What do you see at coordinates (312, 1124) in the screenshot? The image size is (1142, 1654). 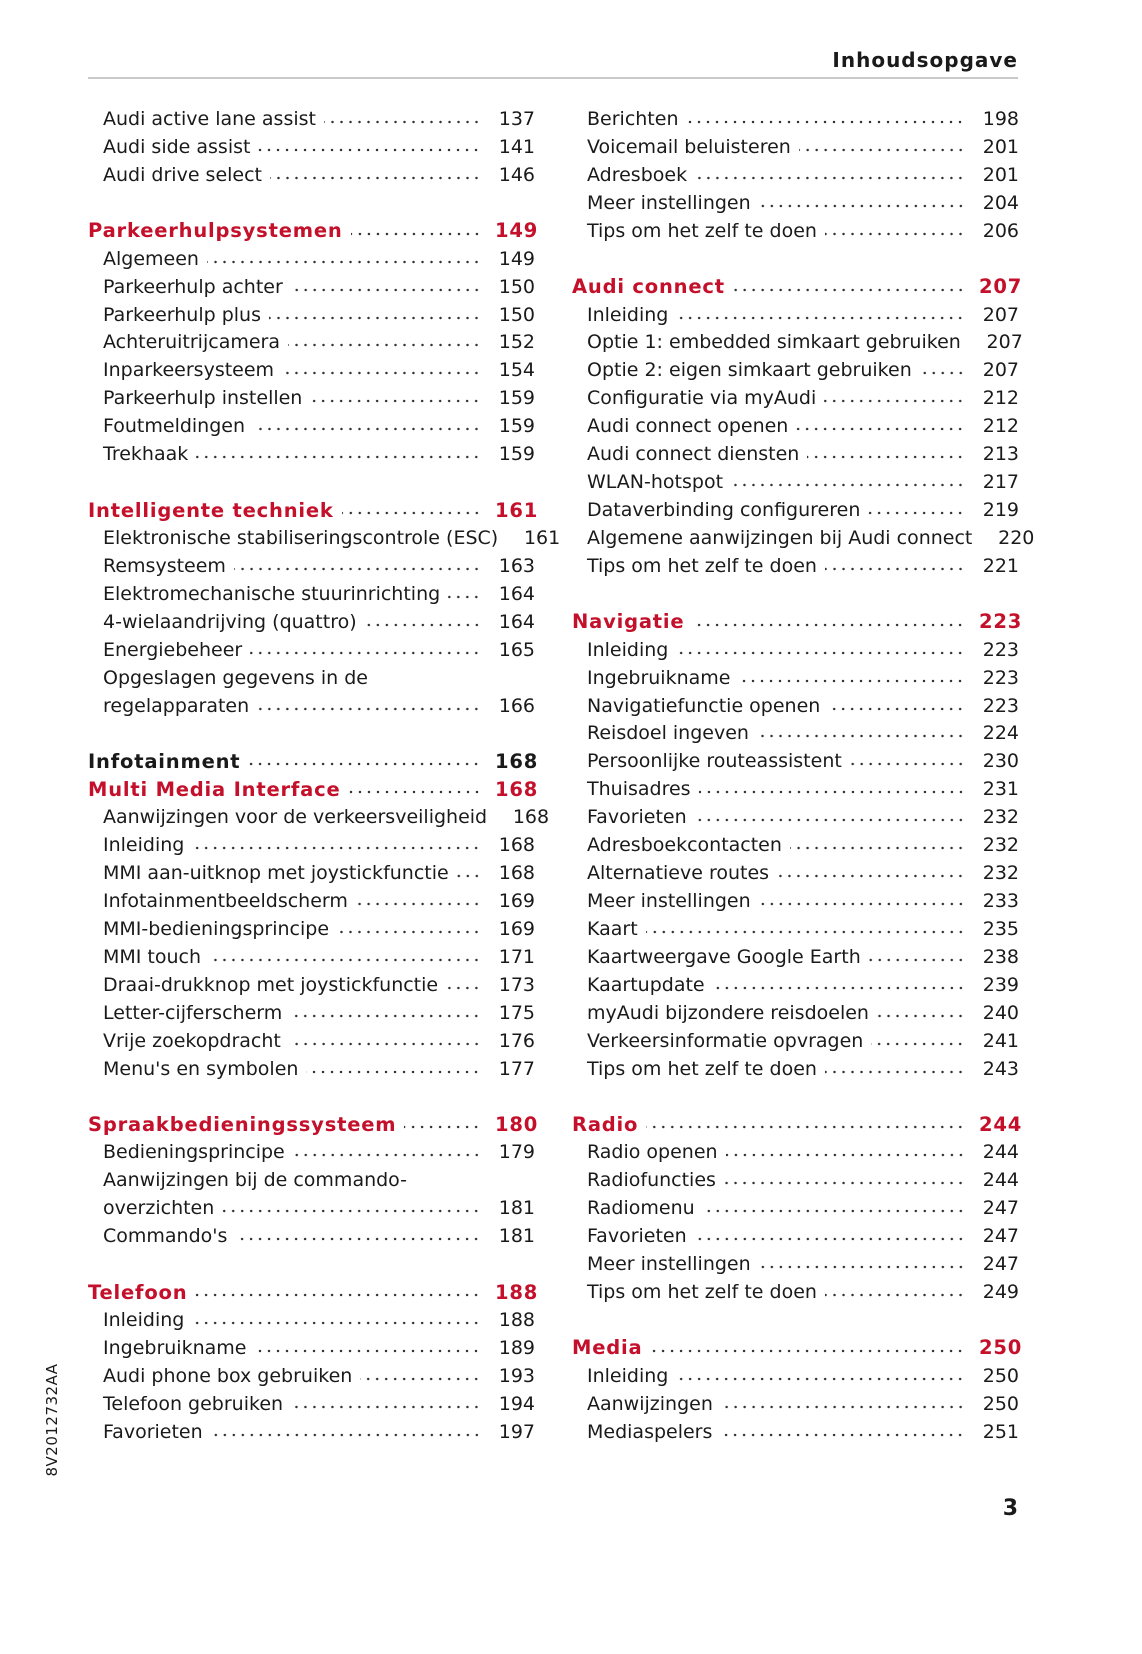 I see `section-entry: Spraakbedieningssysteem 180` at bounding box center [312, 1124].